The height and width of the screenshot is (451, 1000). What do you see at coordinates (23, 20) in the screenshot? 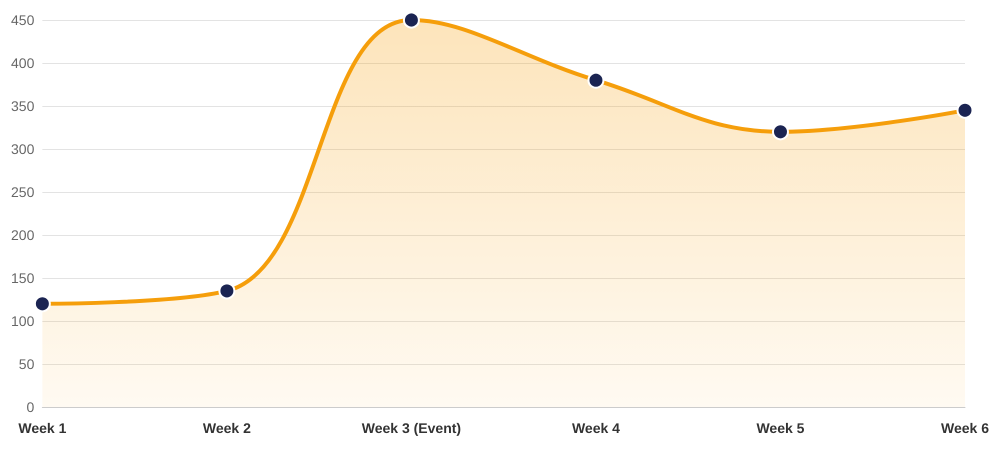
I see `y-tick-label: 450` at bounding box center [23, 20].